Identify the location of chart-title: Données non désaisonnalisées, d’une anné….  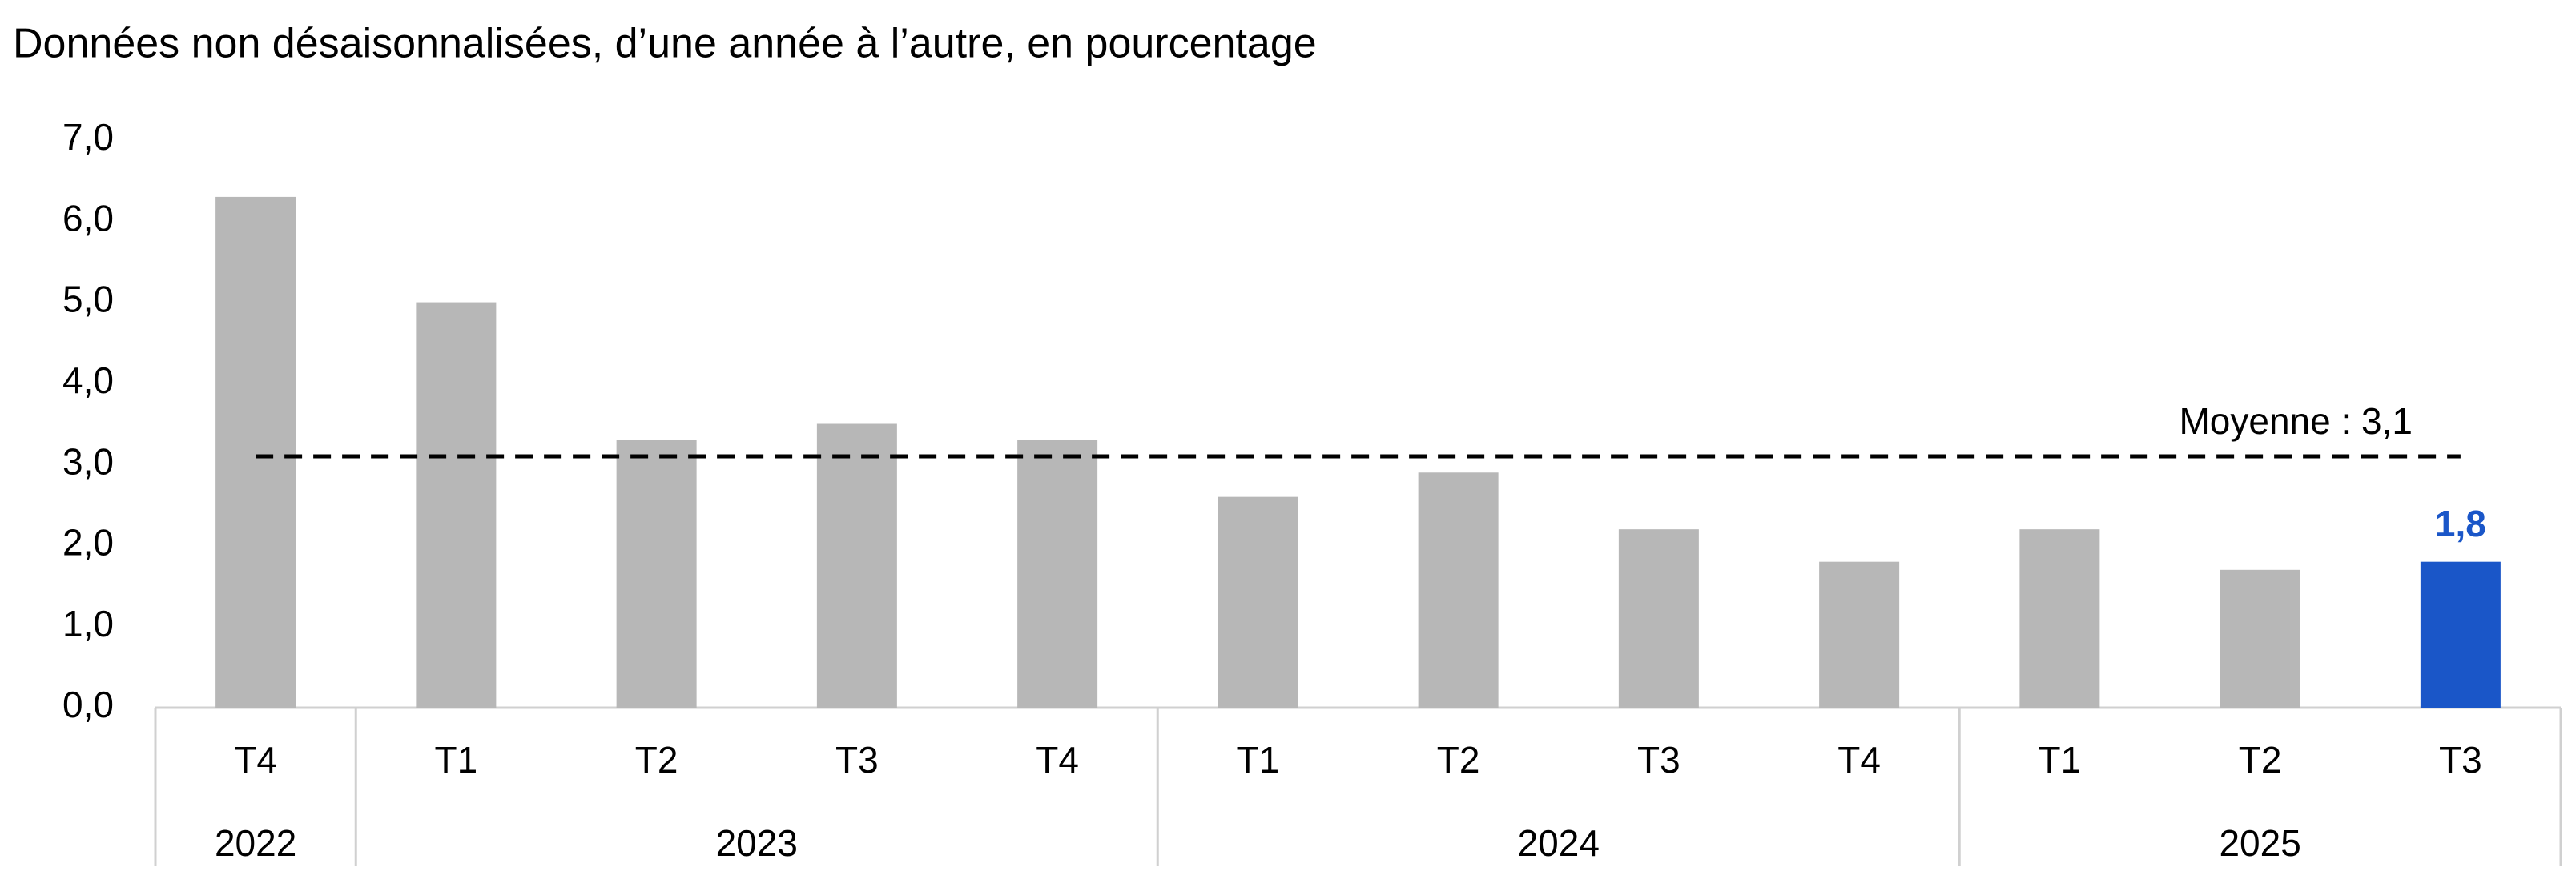
(665, 44).